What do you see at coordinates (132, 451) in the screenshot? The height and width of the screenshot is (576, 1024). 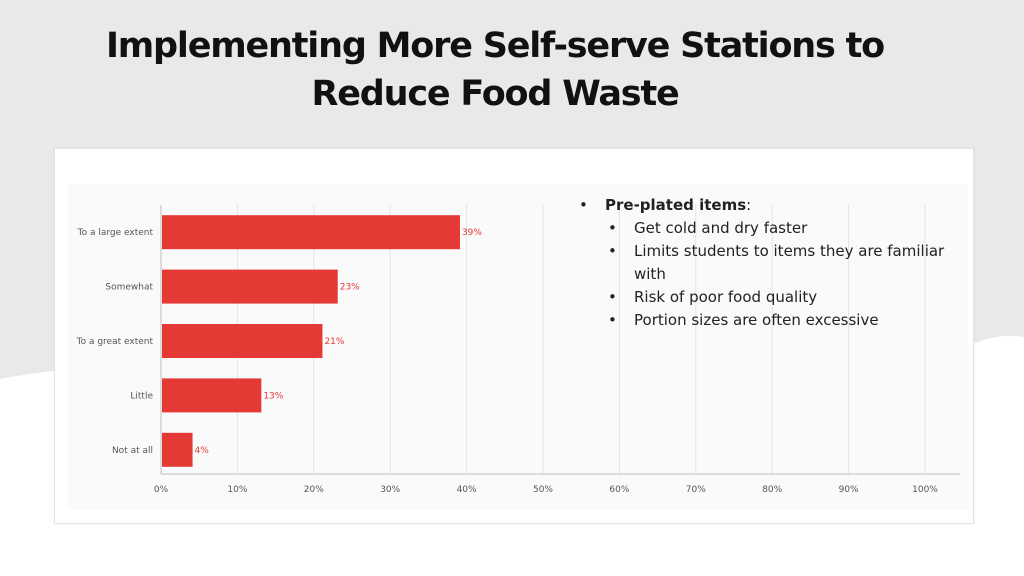 I see `category-label: Not at all` at bounding box center [132, 451].